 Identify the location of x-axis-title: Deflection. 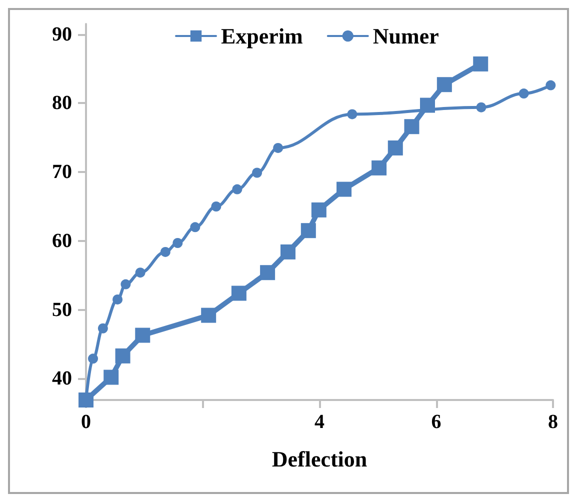
(320, 459).